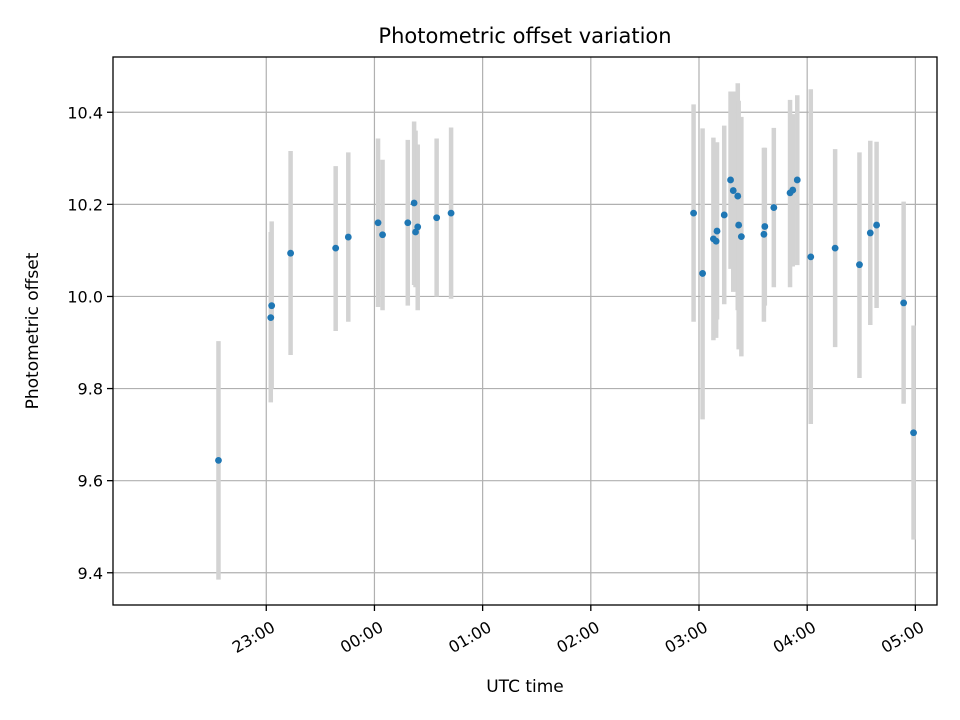 Image resolution: width=960 pixels, height=720 pixels. I want to click on y-tick-label-2: 9.8, so click(90, 389).